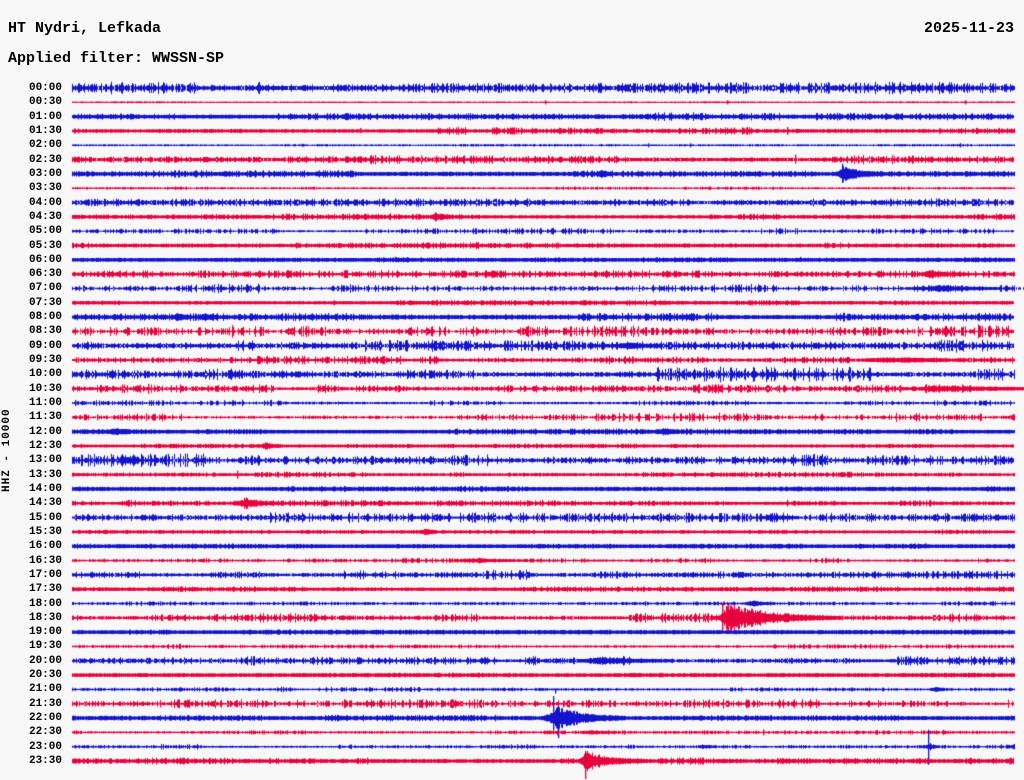 The height and width of the screenshot is (780, 1024). Describe the element at coordinates (45, 130) in the screenshot. I see `time-label: 01:30` at that location.